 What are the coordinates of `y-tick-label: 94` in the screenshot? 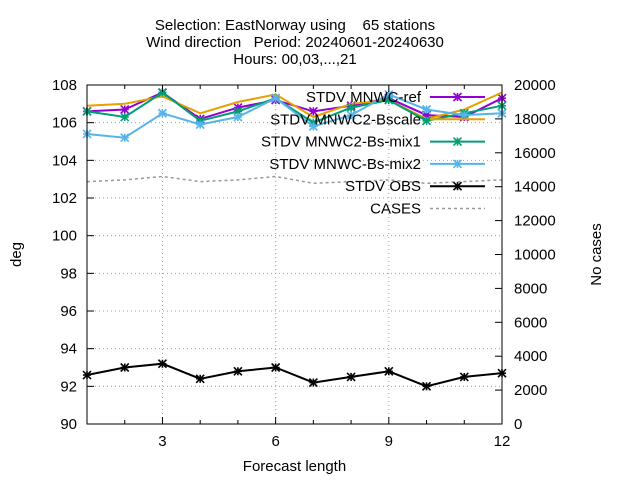 It's located at (68, 349).